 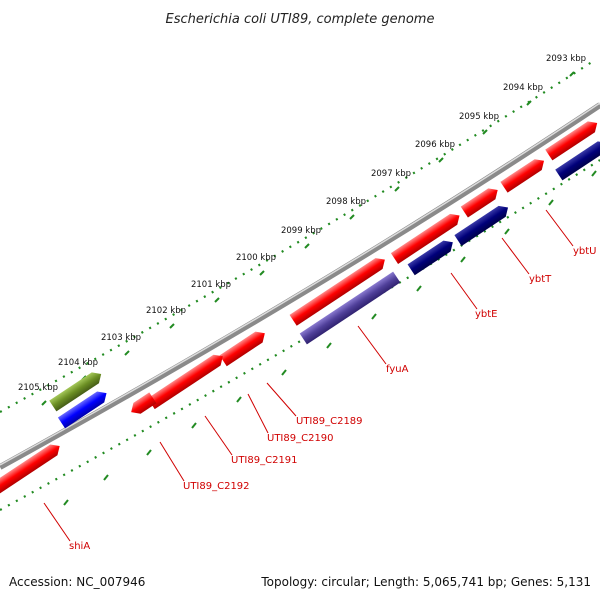 What do you see at coordinates (242, 349) in the screenshot?
I see `UTI89_C2189-arrow` at bounding box center [242, 349].